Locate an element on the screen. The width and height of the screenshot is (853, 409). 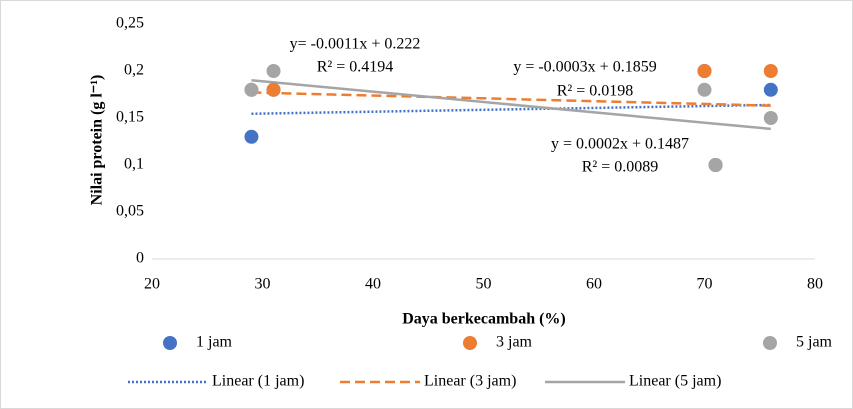
trendline-r2: R² = 0.4194 is located at coordinates (355, 67).